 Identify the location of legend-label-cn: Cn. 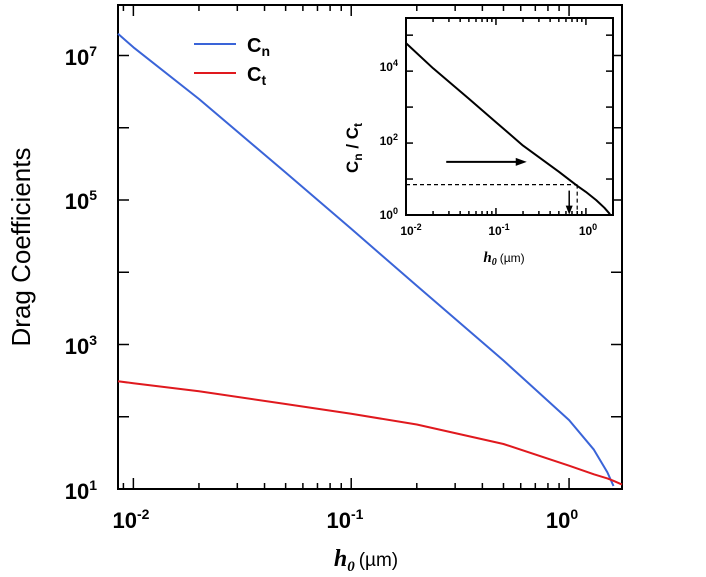
(258, 47).